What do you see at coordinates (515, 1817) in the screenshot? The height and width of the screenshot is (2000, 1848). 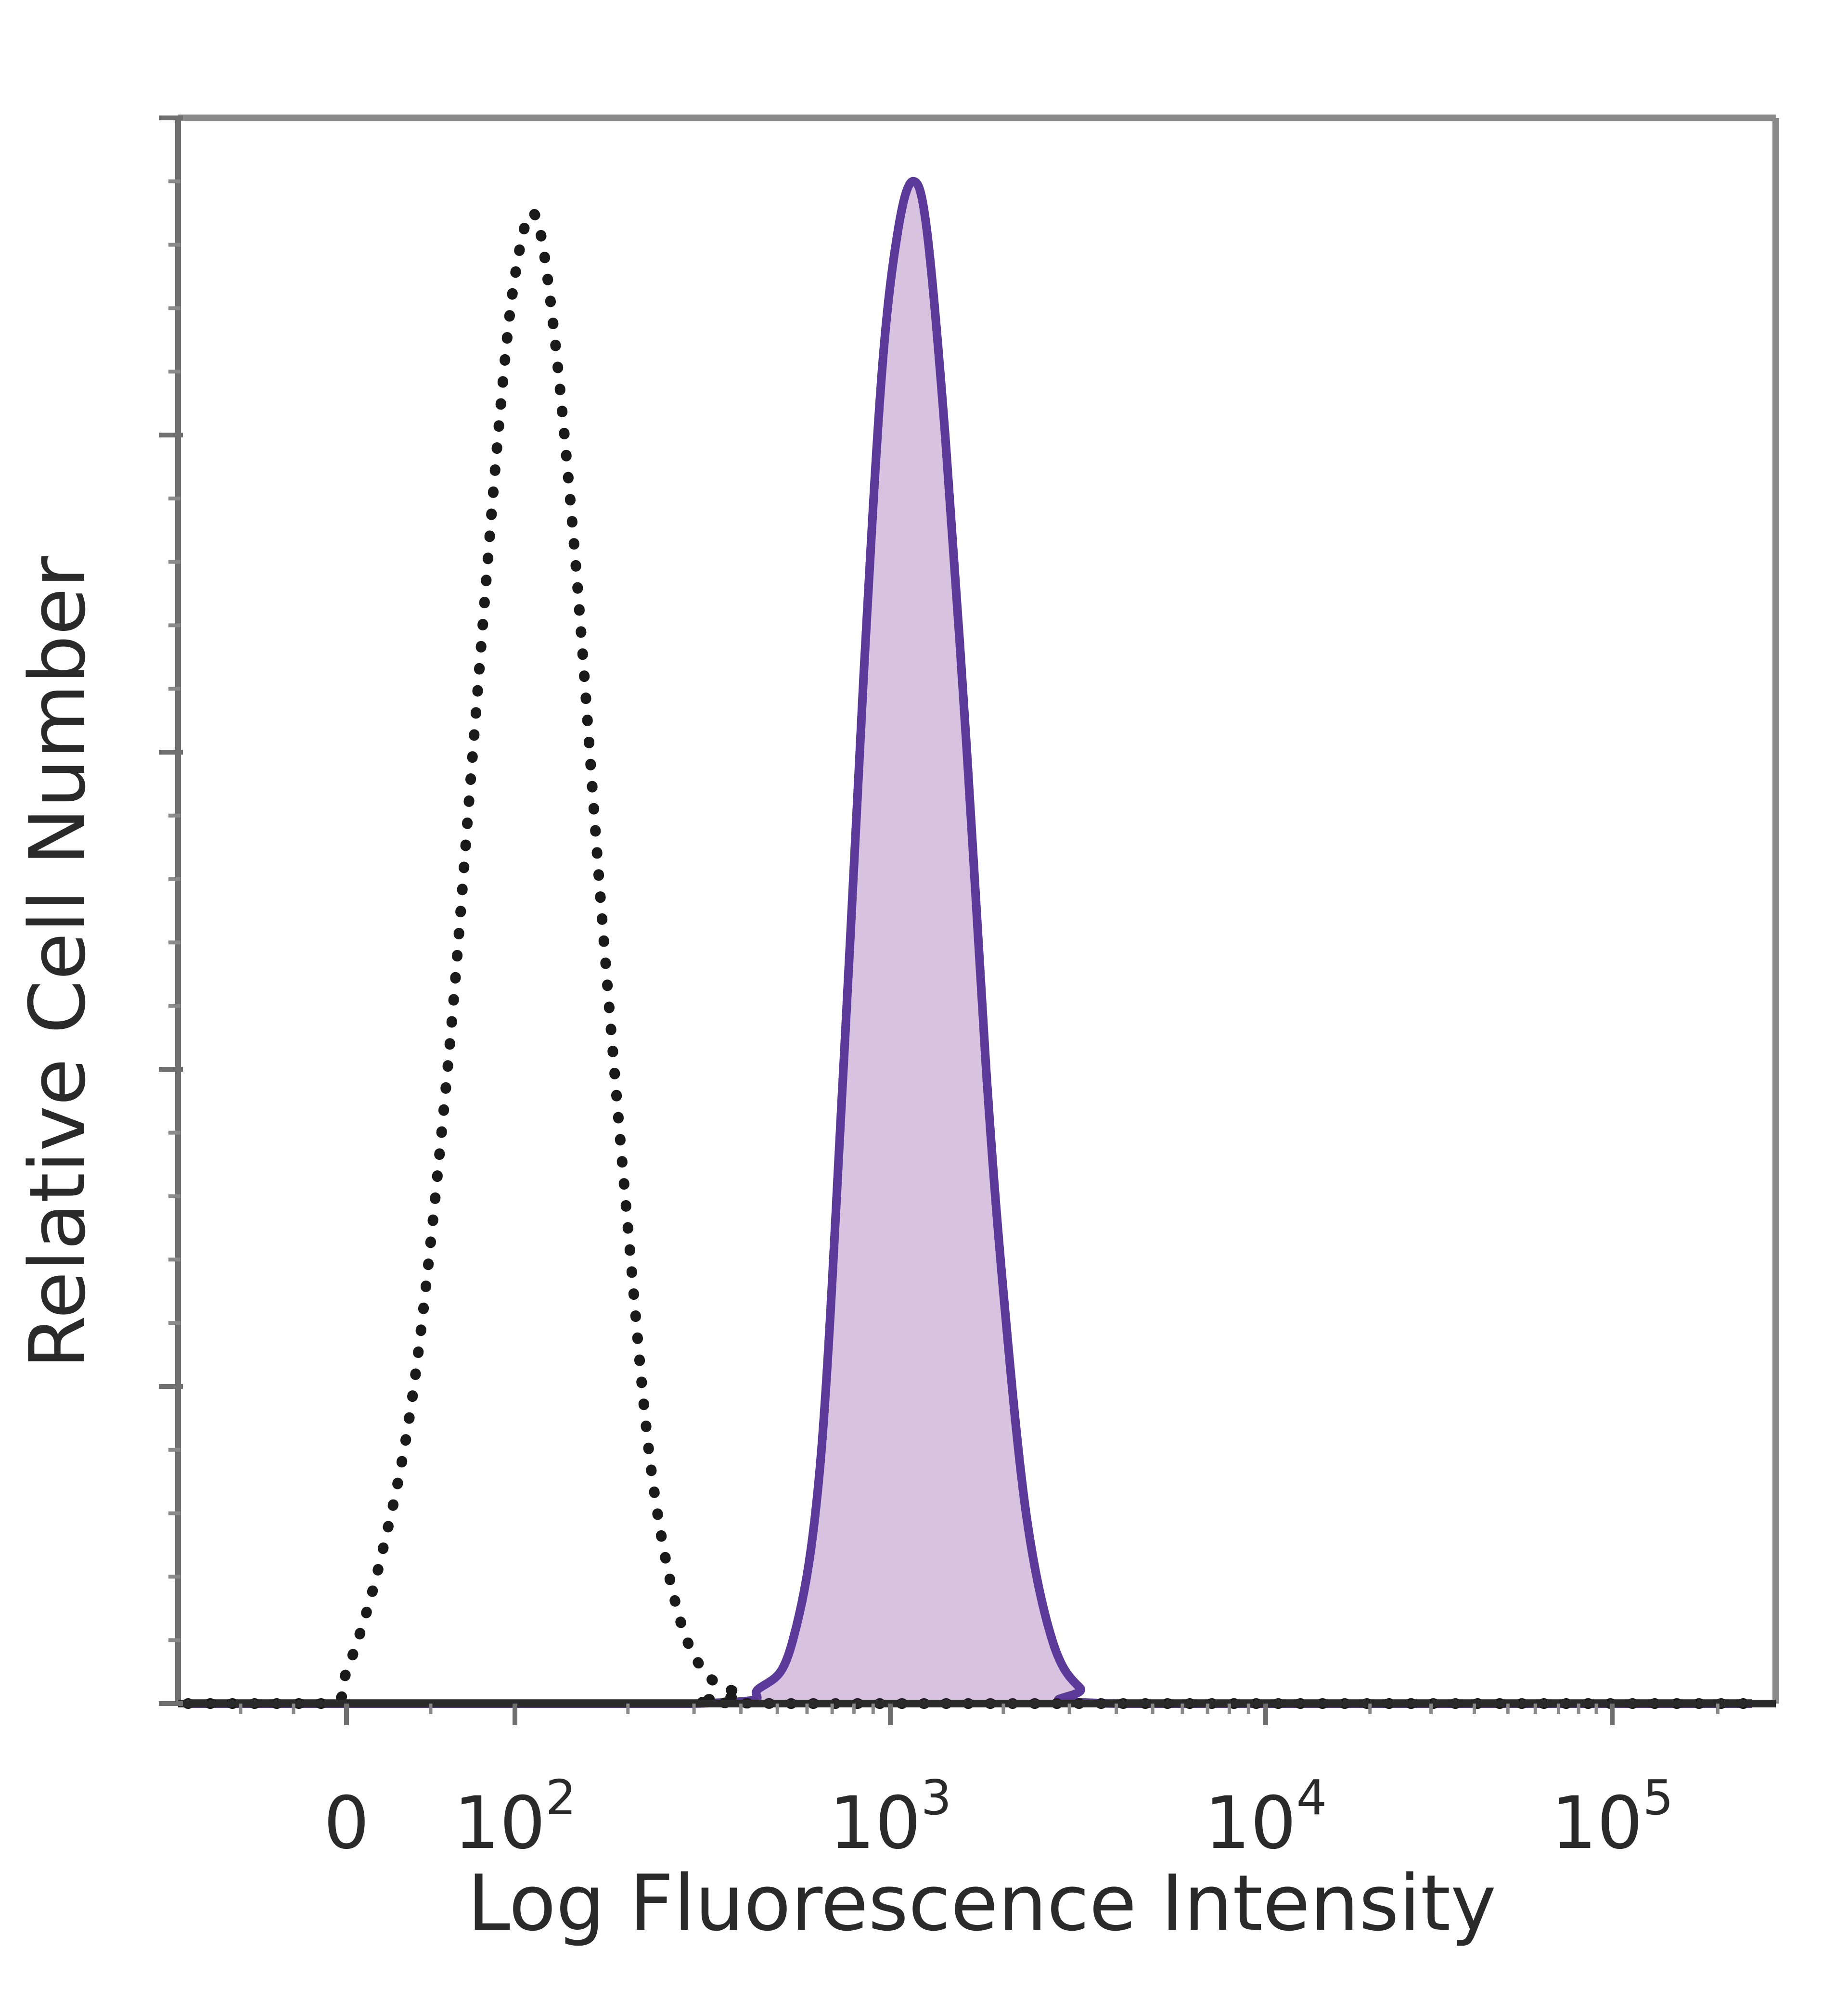 I see `x-tick-label: 10²` at bounding box center [515, 1817].